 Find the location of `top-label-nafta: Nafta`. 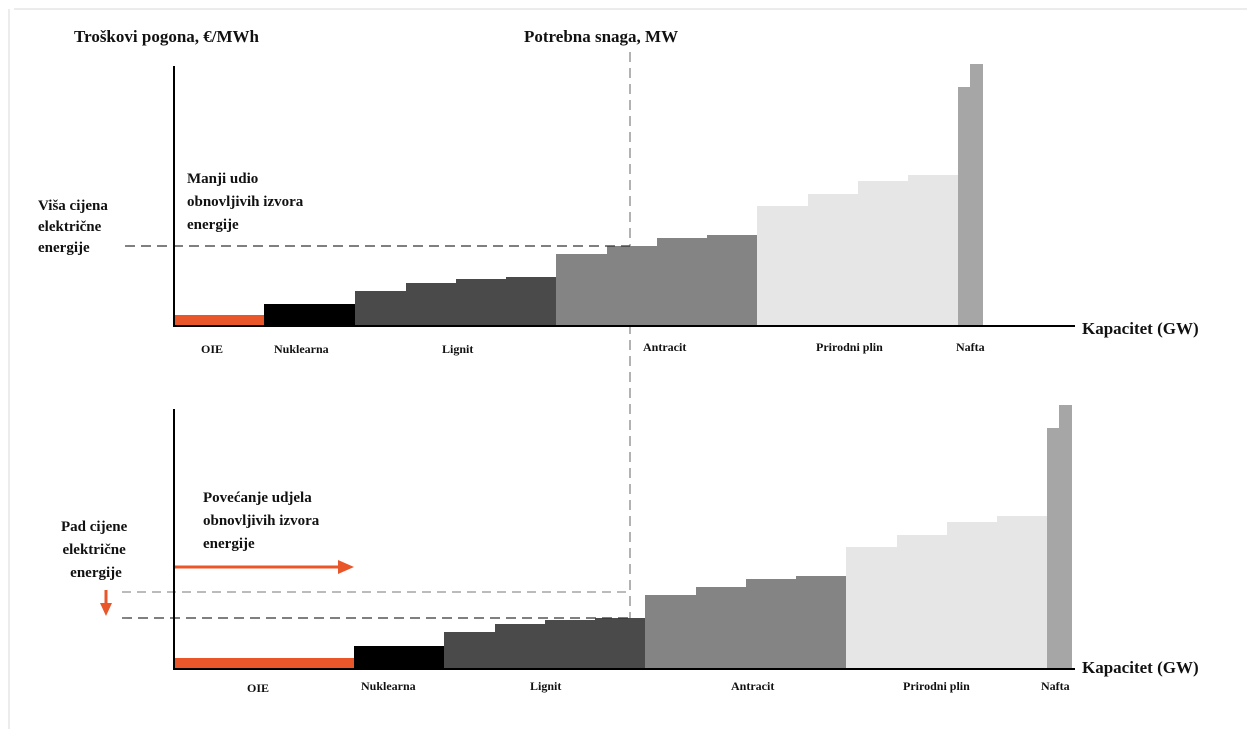

top-label-nafta: Nafta is located at coordinates (970, 347).